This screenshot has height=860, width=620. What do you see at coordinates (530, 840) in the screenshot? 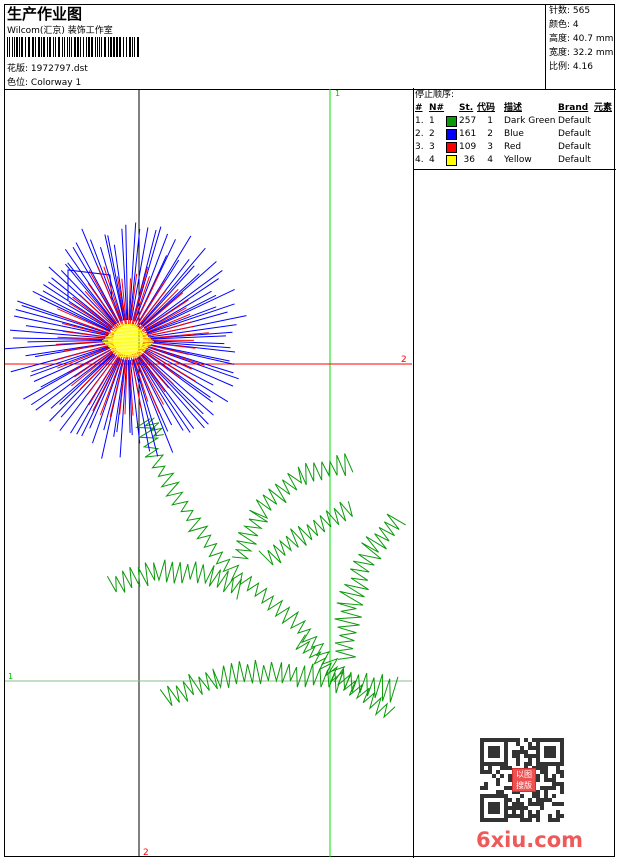
I see `watermark-text: 6xiu.com` at bounding box center [530, 840].